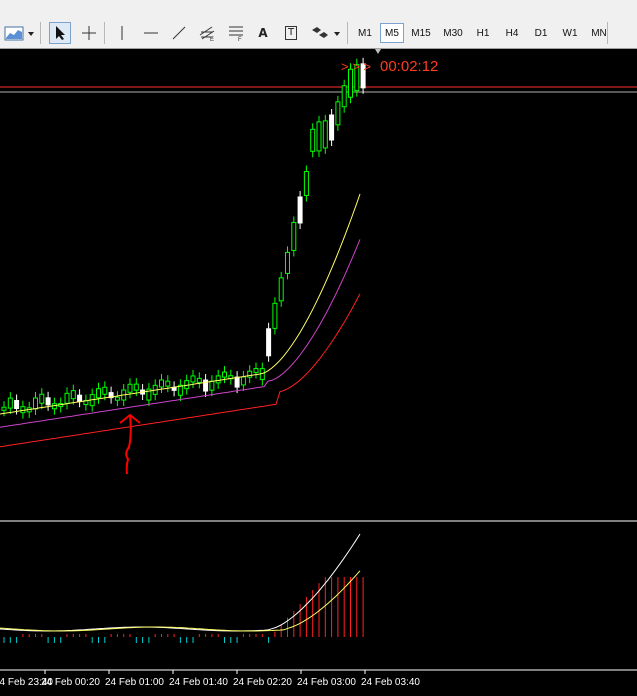 Image resolution: width=637 pixels, height=696 pixels. What do you see at coordinates (130, 444) in the screenshot?
I see `annotation-arrow` at bounding box center [130, 444].